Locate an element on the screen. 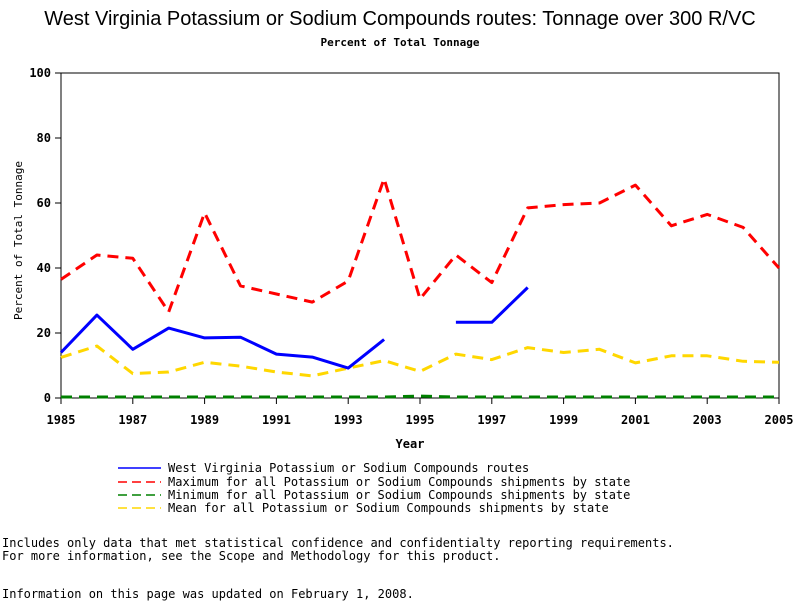  x-tick-label: 1993 is located at coordinates (348, 420).